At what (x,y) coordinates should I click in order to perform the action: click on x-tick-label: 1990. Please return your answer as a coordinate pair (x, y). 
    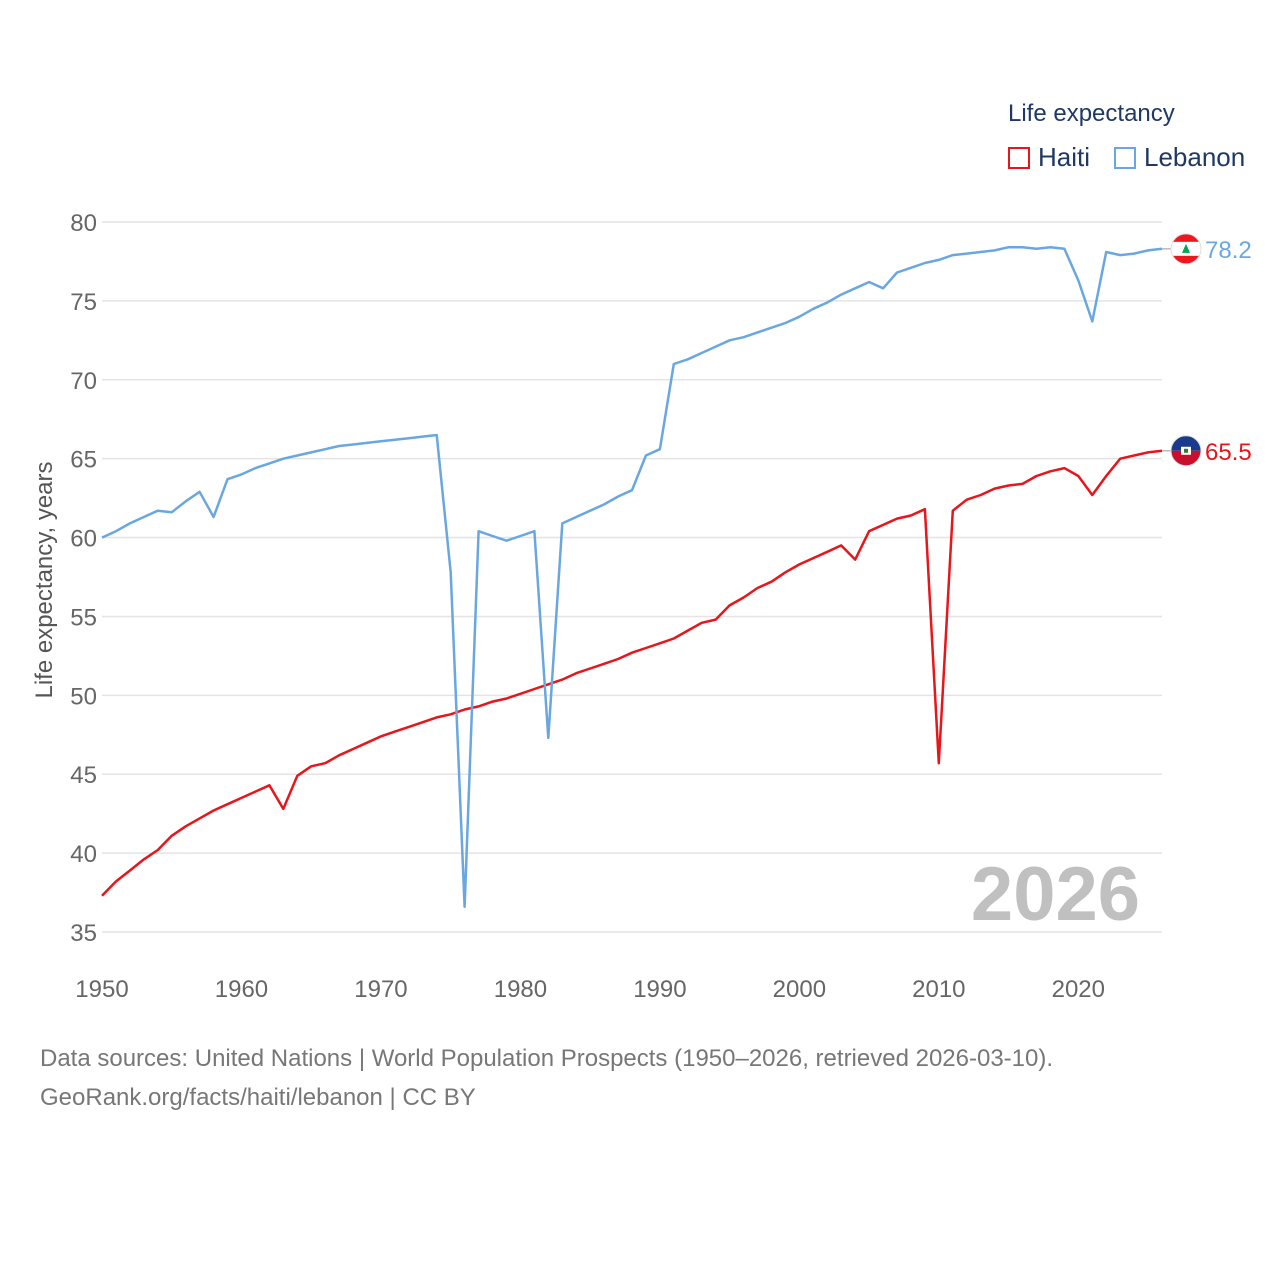
    Looking at the image, I should click on (659, 989).